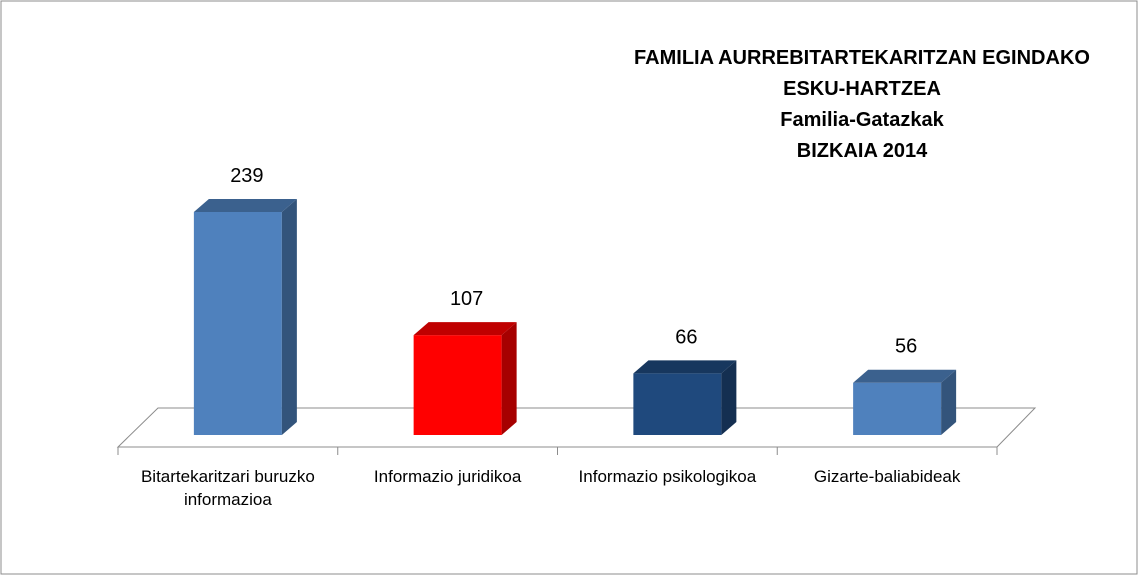 The width and height of the screenshot is (1139, 576). Describe the element at coordinates (447, 476) in the screenshot. I see `x-tick-label: Informazio juridikoa` at that location.